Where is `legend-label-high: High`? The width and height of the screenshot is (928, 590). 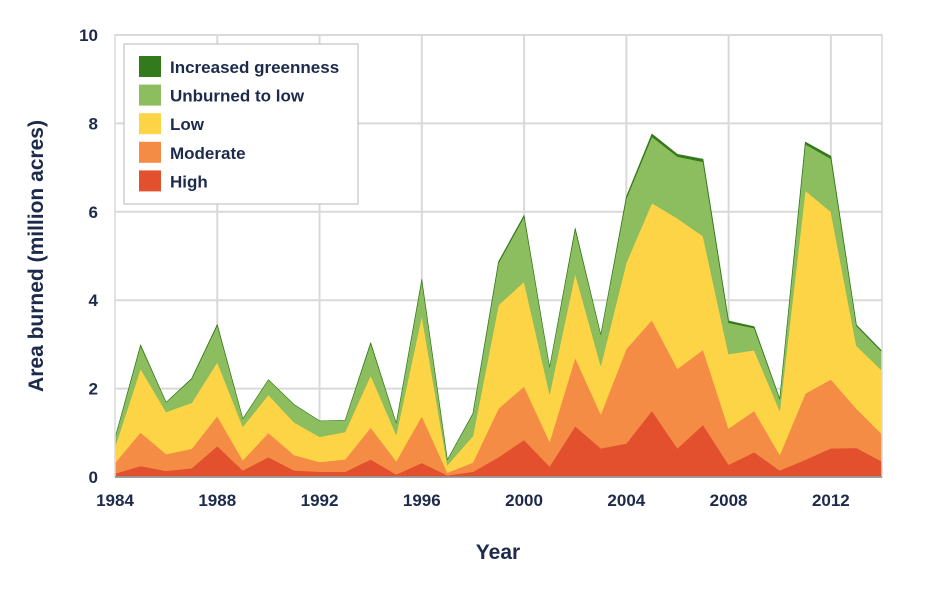 legend-label-high: High is located at coordinates (189, 181).